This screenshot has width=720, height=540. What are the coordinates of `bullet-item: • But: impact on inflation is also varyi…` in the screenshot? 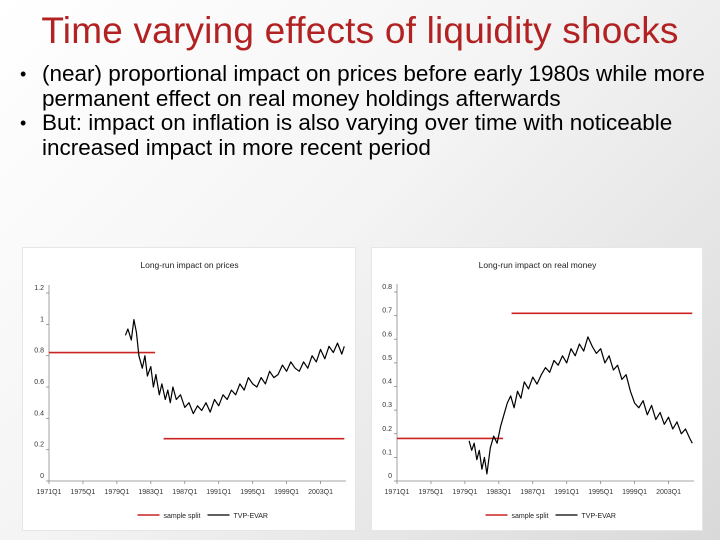 It's located at (368, 135).